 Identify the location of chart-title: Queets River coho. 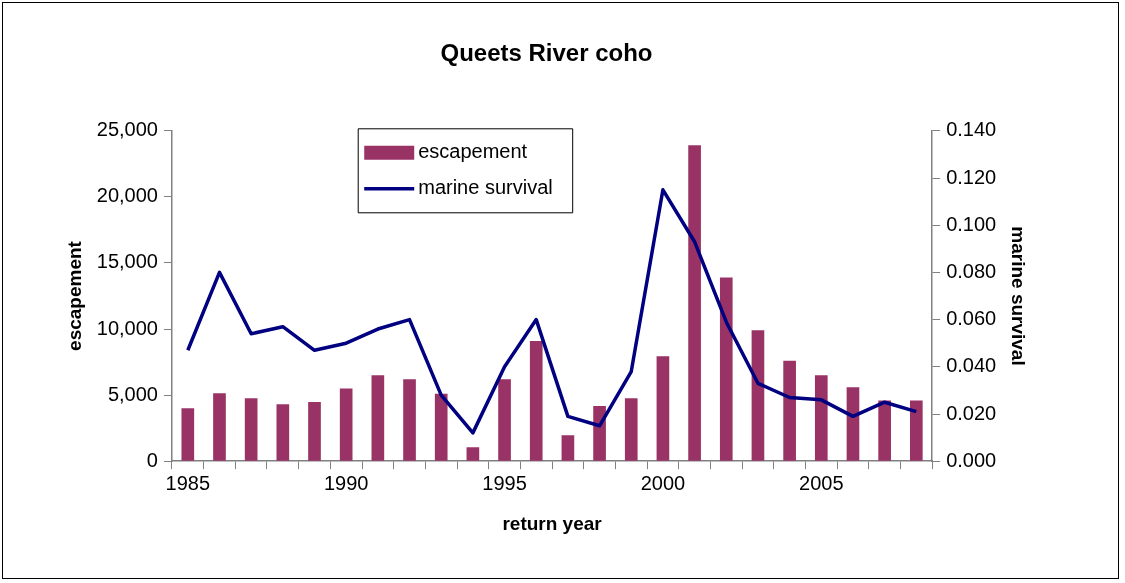
(546, 53).